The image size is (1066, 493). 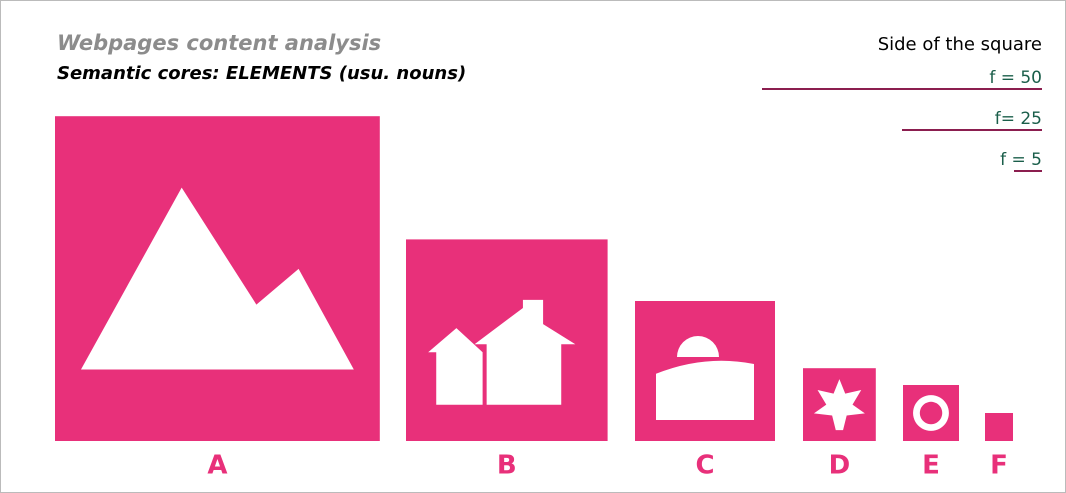 What do you see at coordinates (999, 466) in the screenshot?
I see `category-label: F` at bounding box center [999, 466].